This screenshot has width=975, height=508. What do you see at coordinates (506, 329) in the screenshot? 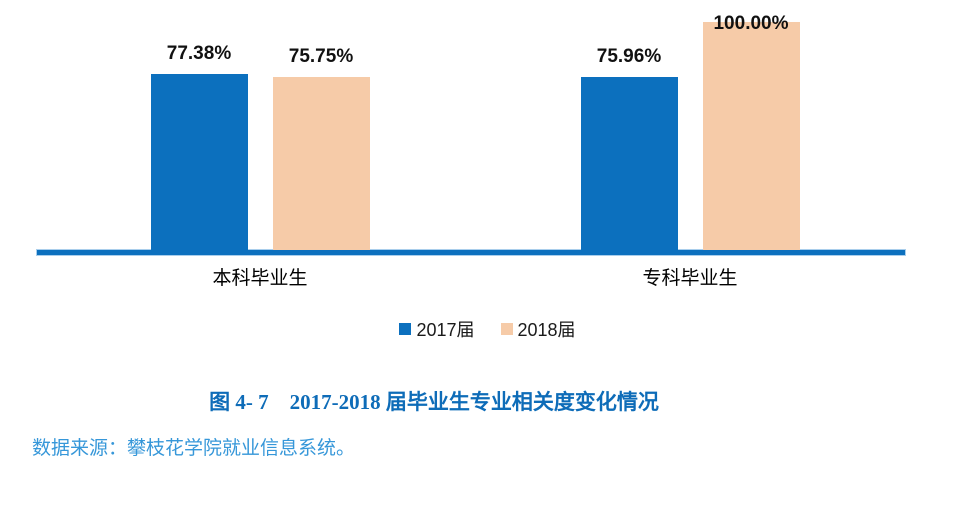
I see `legend-swatch-2018-icon` at bounding box center [506, 329].